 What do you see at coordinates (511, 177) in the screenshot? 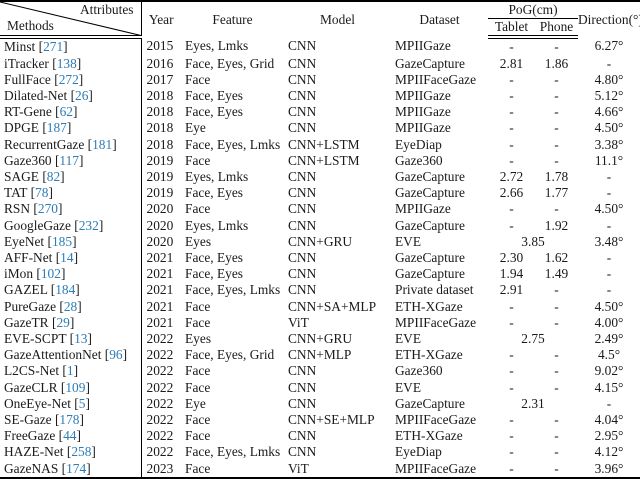
I see `cell-pog-tablet: 2.72` at bounding box center [511, 177].